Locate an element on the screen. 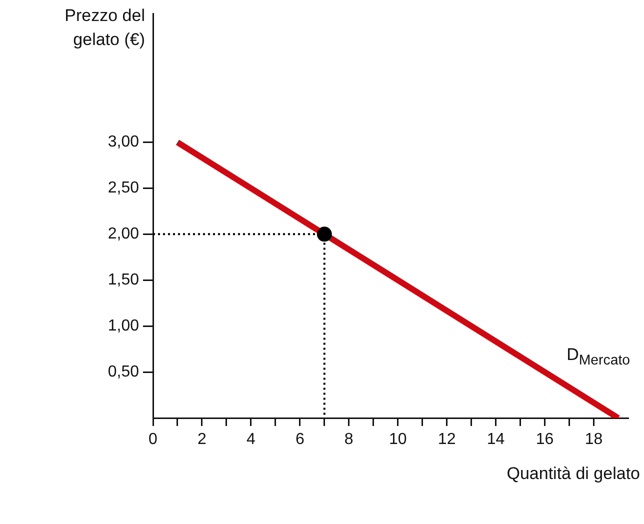  y-tick-label: 3,00 is located at coordinates (124, 142).